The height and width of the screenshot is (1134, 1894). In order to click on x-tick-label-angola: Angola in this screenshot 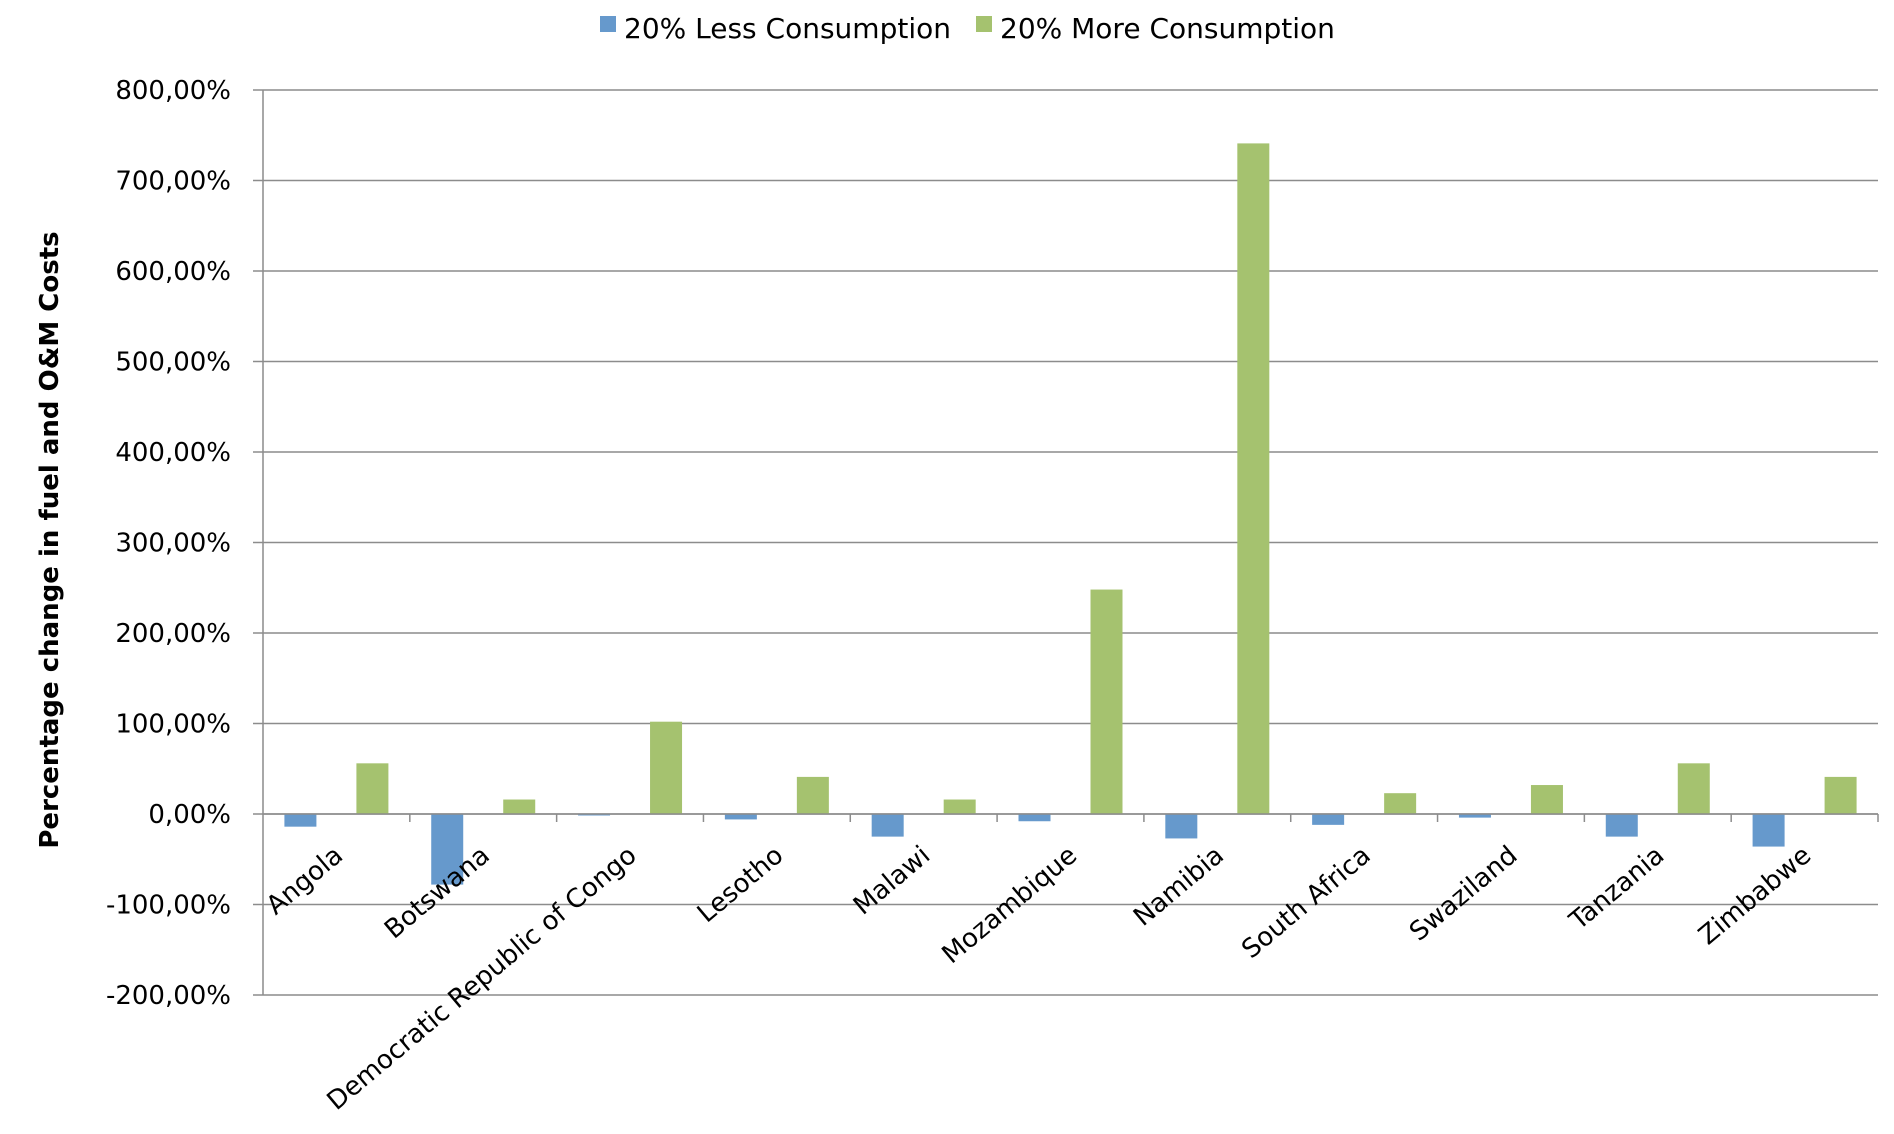, I will do `click(305, 880)`.